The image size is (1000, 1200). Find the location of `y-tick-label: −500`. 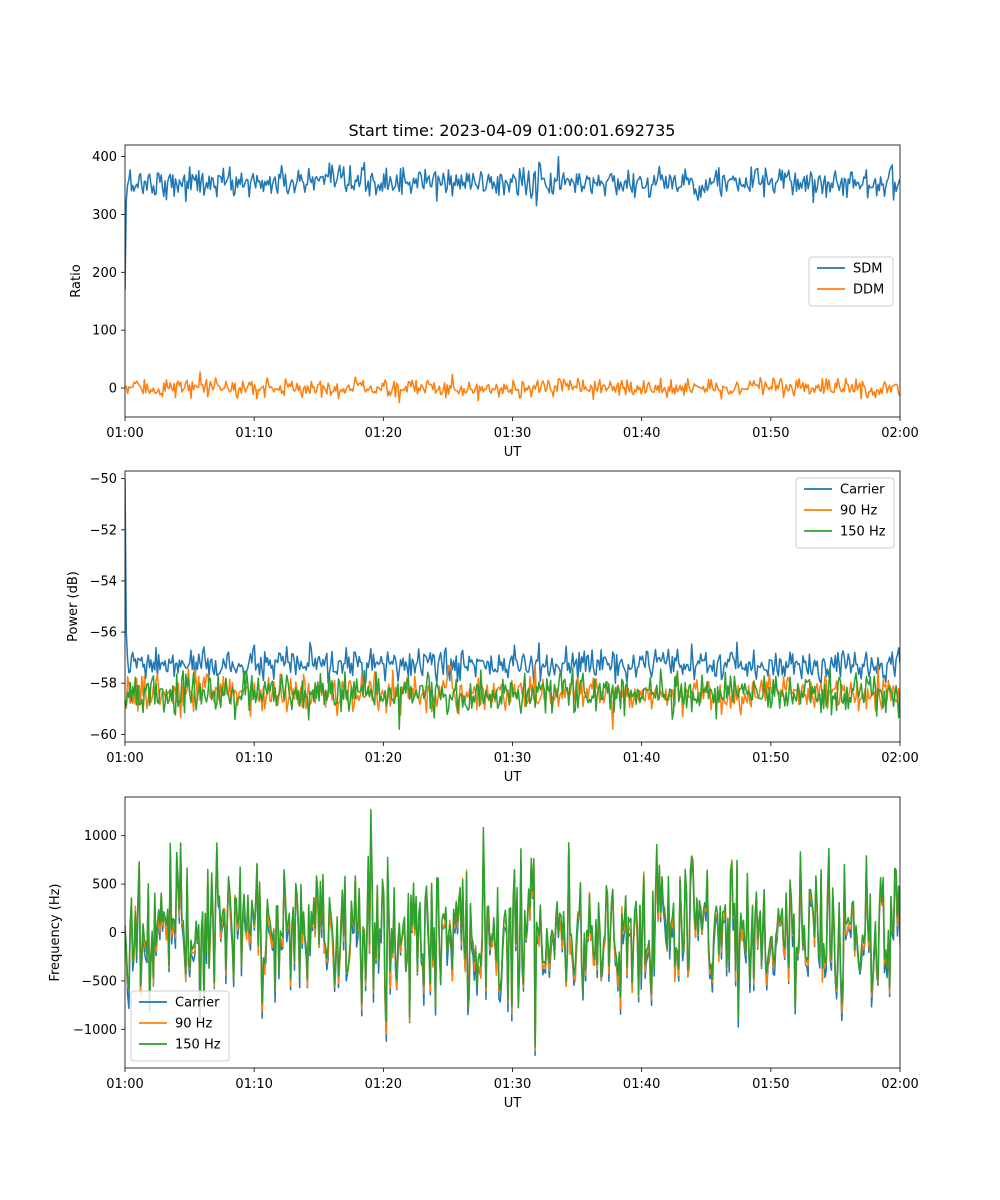

y-tick-label: −500 is located at coordinates (99, 981).